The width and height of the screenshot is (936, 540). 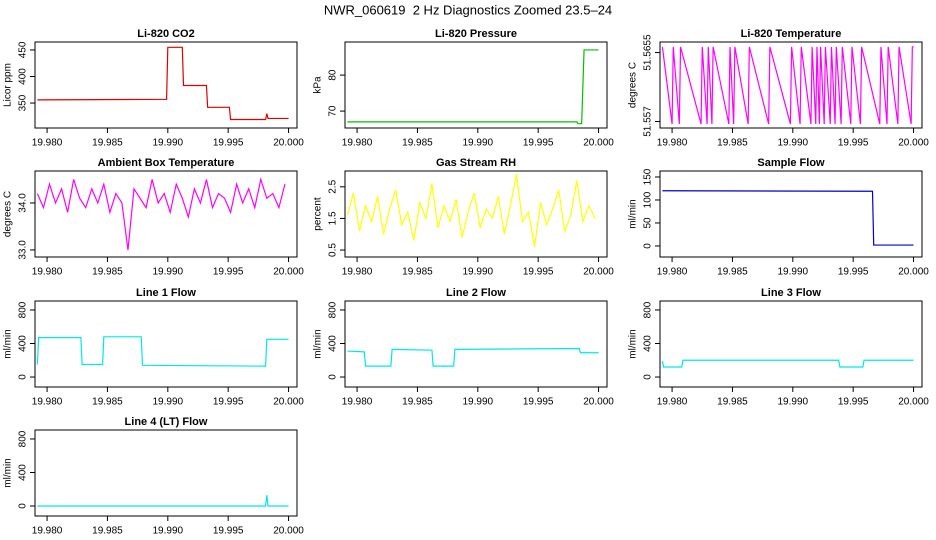 I want to click on y-tick-label: 100, so click(x=648, y=199).